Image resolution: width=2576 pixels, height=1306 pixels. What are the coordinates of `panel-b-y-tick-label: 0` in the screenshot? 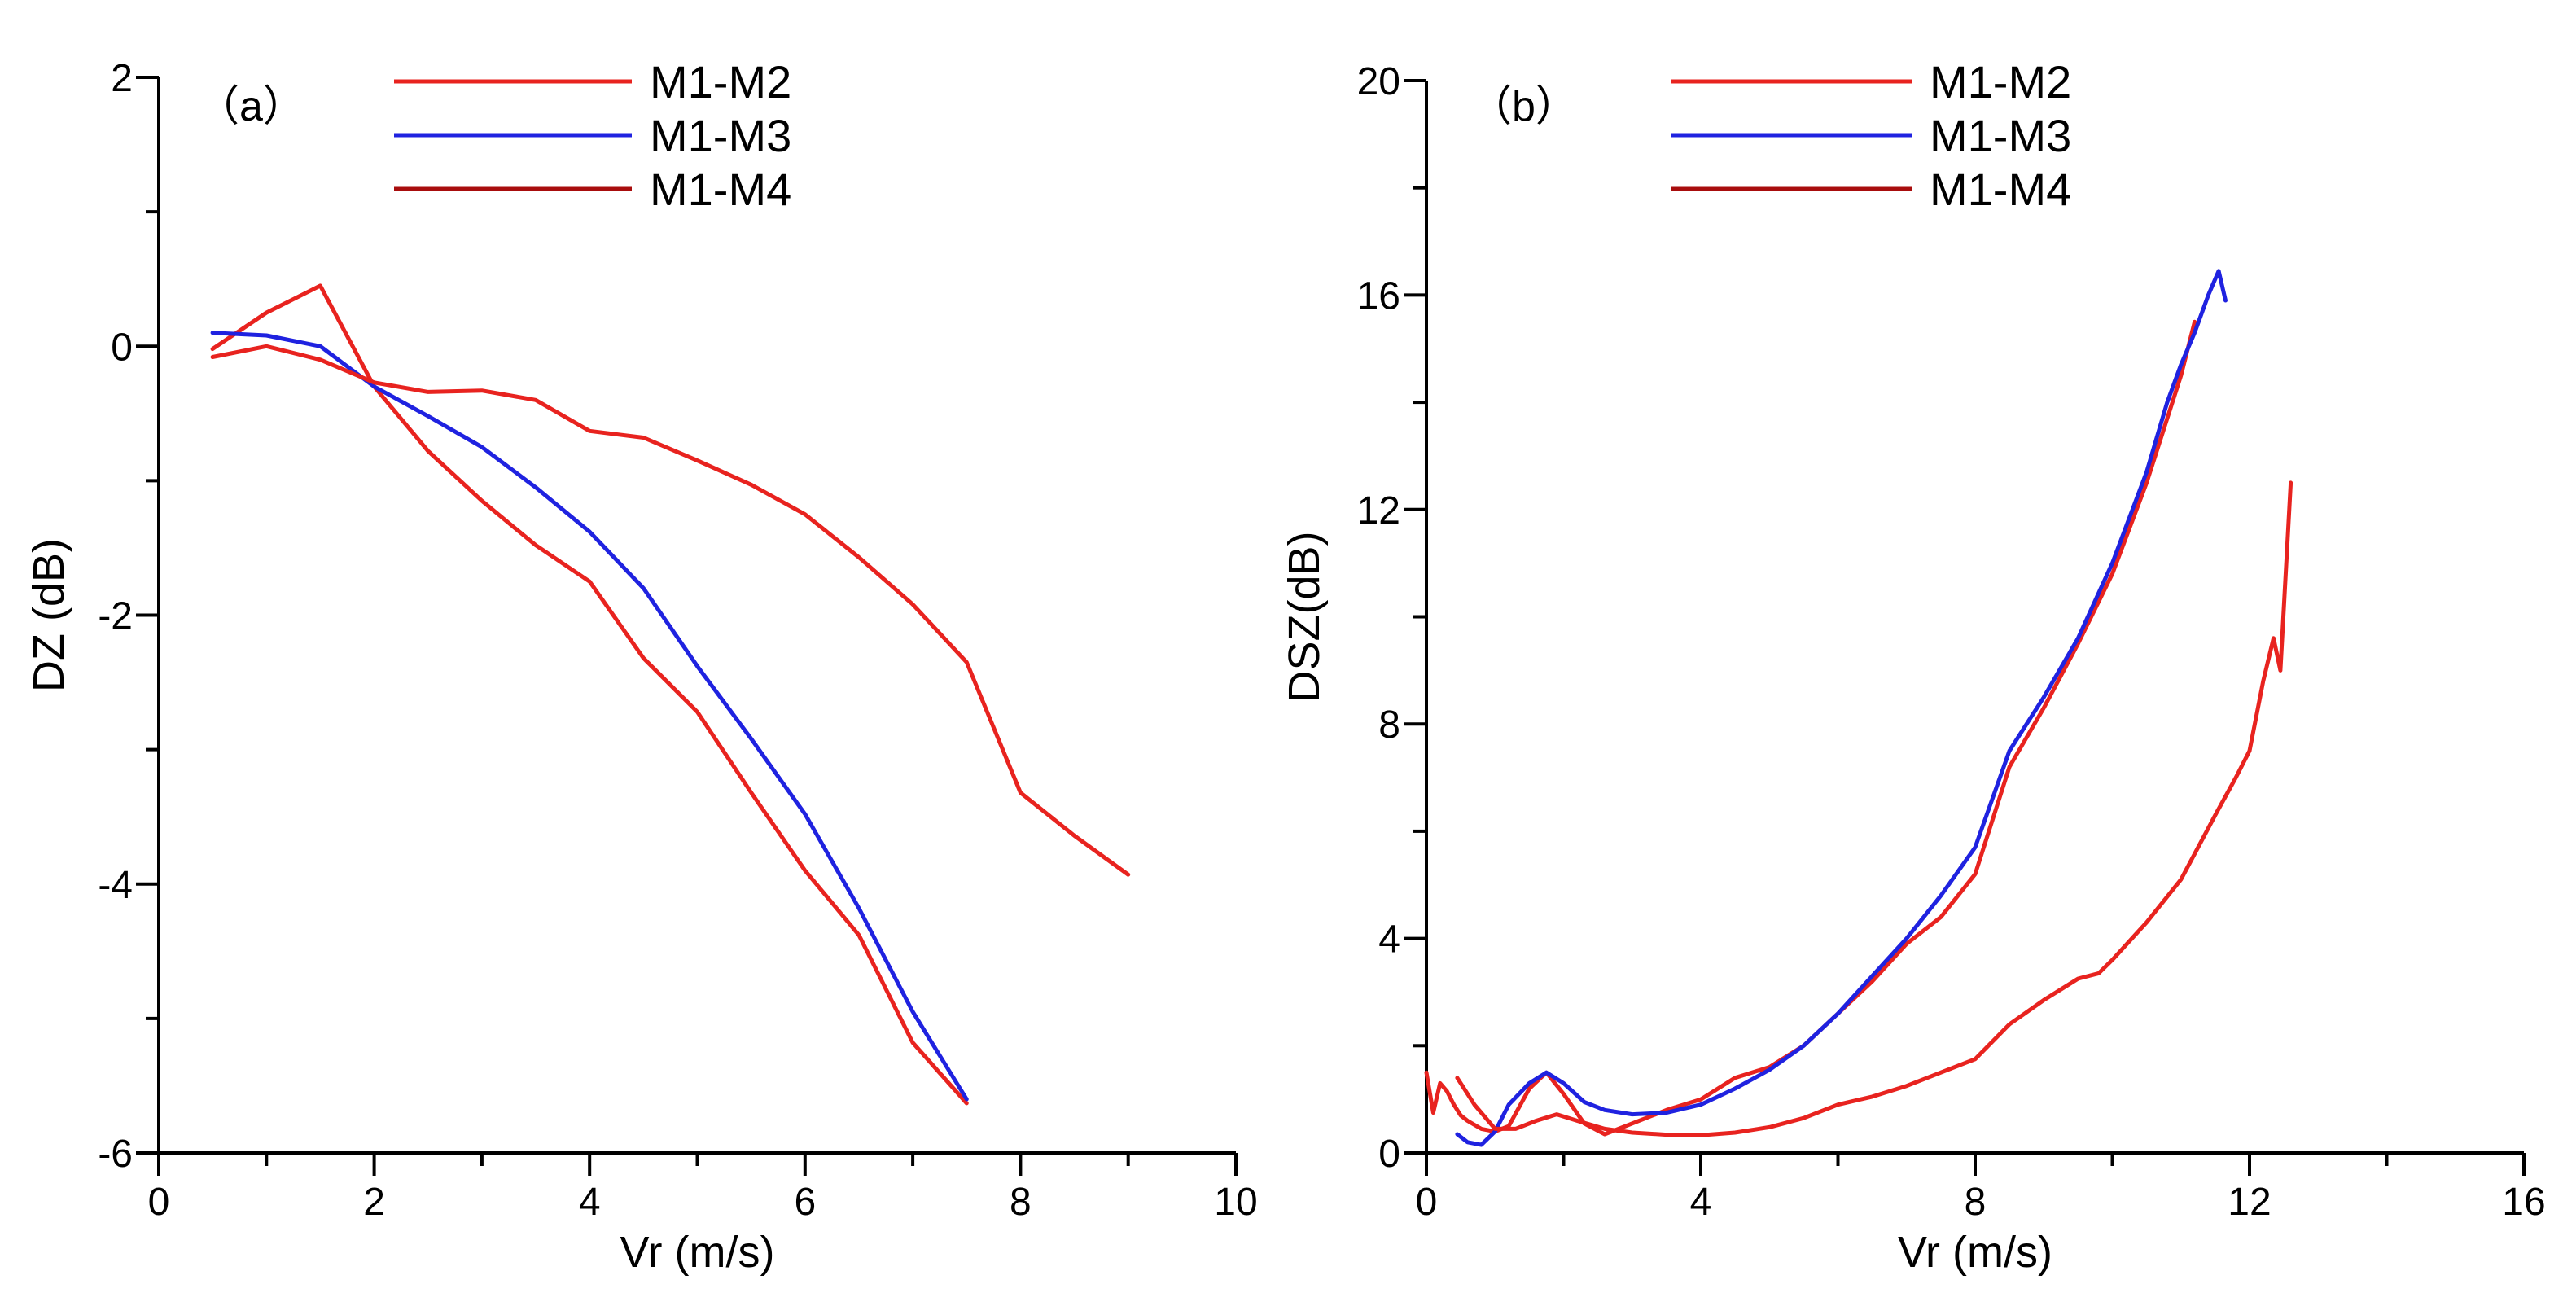 It's located at (1389, 1154).